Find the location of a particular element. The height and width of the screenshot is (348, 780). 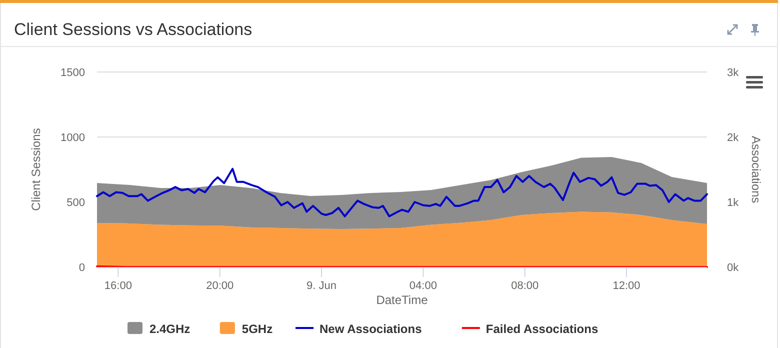

x-tick-label: 12:00 is located at coordinates (626, 286).